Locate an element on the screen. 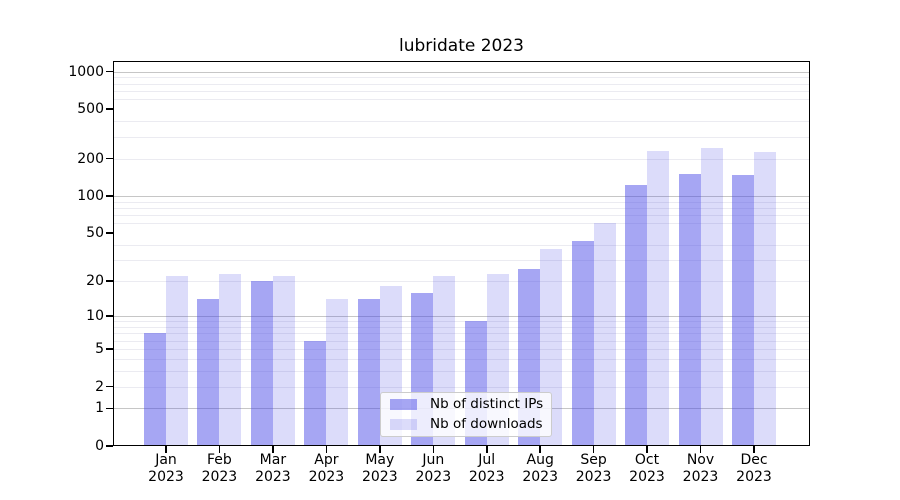 The width and height of the screenshot is (900, 500). y-tick-label: 5 is located at coordinates (99, 348).